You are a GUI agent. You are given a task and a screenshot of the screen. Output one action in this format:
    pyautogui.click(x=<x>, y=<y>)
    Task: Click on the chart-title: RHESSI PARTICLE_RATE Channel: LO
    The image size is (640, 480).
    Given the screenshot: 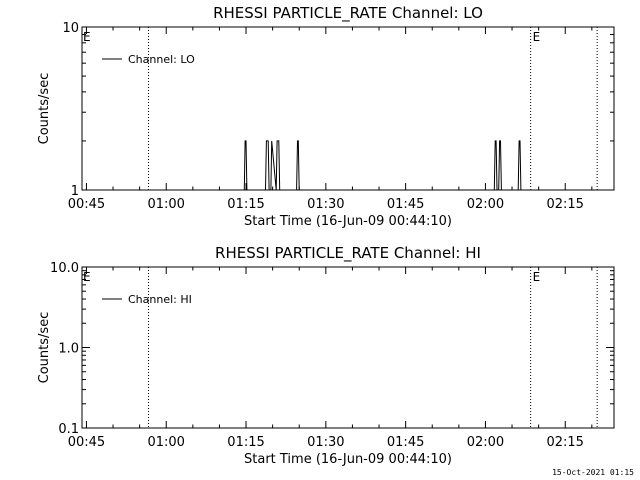 What is the action you would take?
    pyautogui.click(x=348, y=13)
    